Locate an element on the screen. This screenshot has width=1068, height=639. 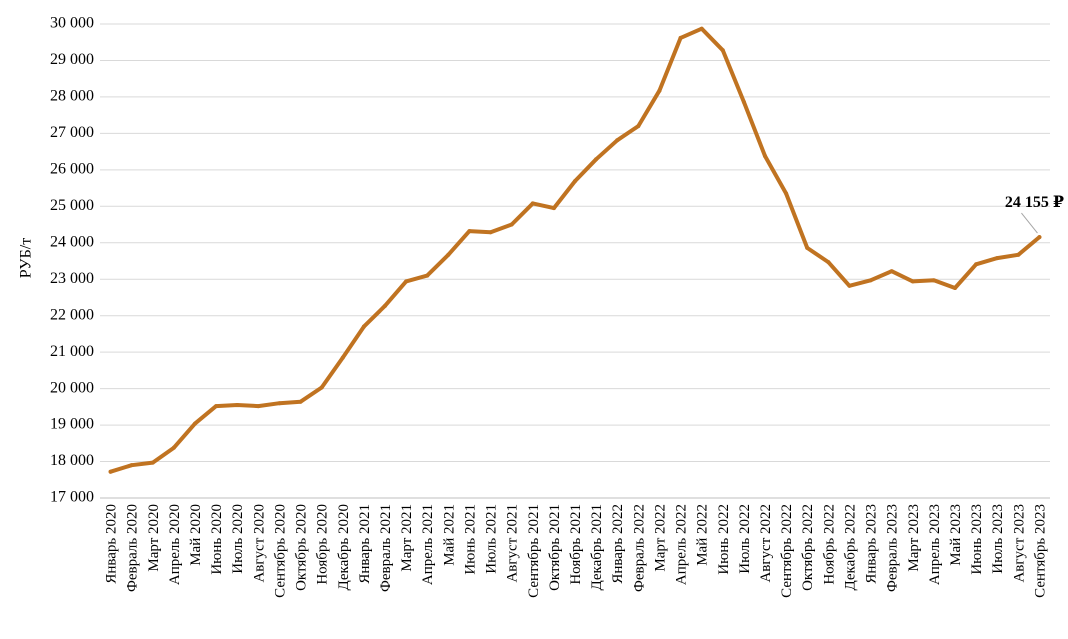
x-tick-label: Август 2020 is located at coordinates (259, 543).